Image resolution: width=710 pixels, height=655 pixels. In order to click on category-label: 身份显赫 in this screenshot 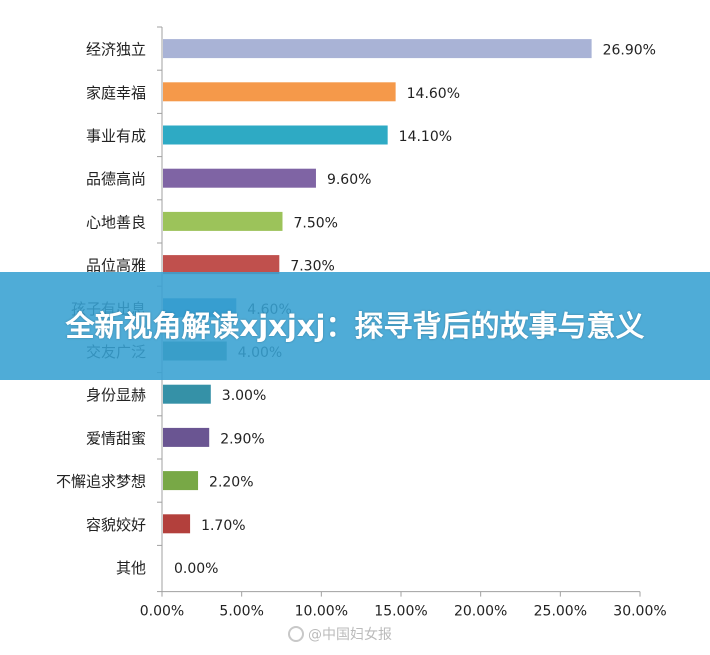, I will do `click(116, 395)`.